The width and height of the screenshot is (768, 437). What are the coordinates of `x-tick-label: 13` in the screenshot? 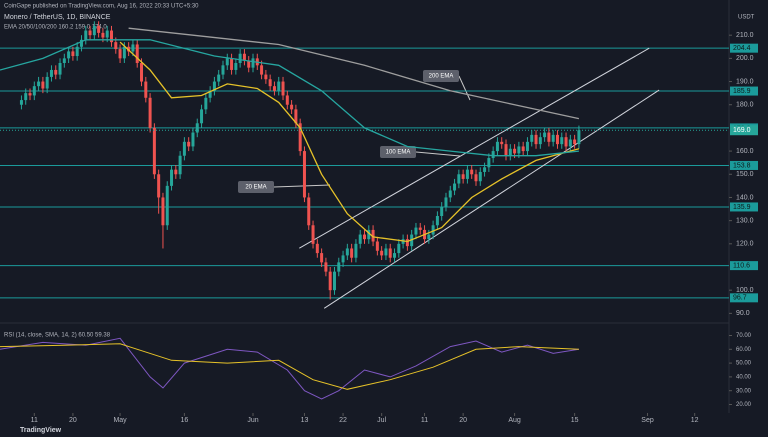 It's located at (305, 420).